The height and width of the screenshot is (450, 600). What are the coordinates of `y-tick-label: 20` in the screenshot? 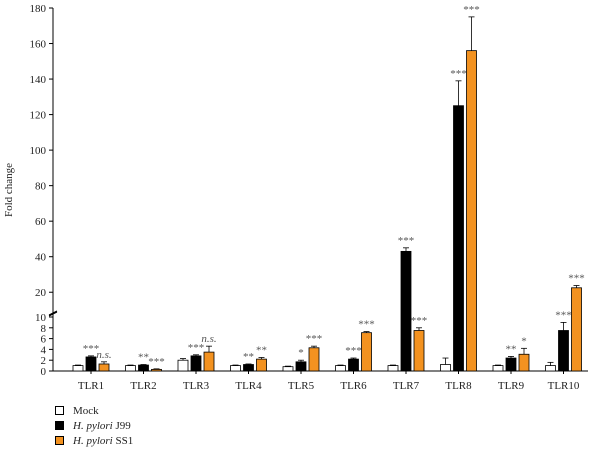 It's located at (41, 293).